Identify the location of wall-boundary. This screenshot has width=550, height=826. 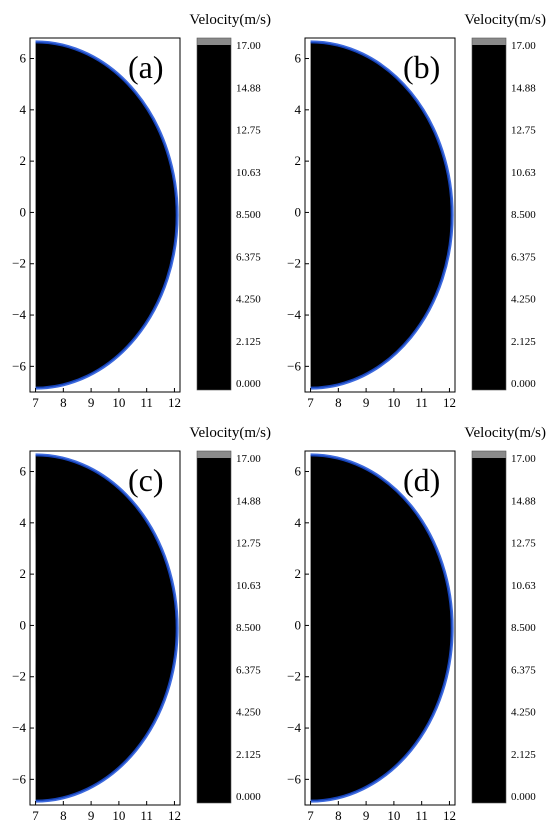
(107, 215).